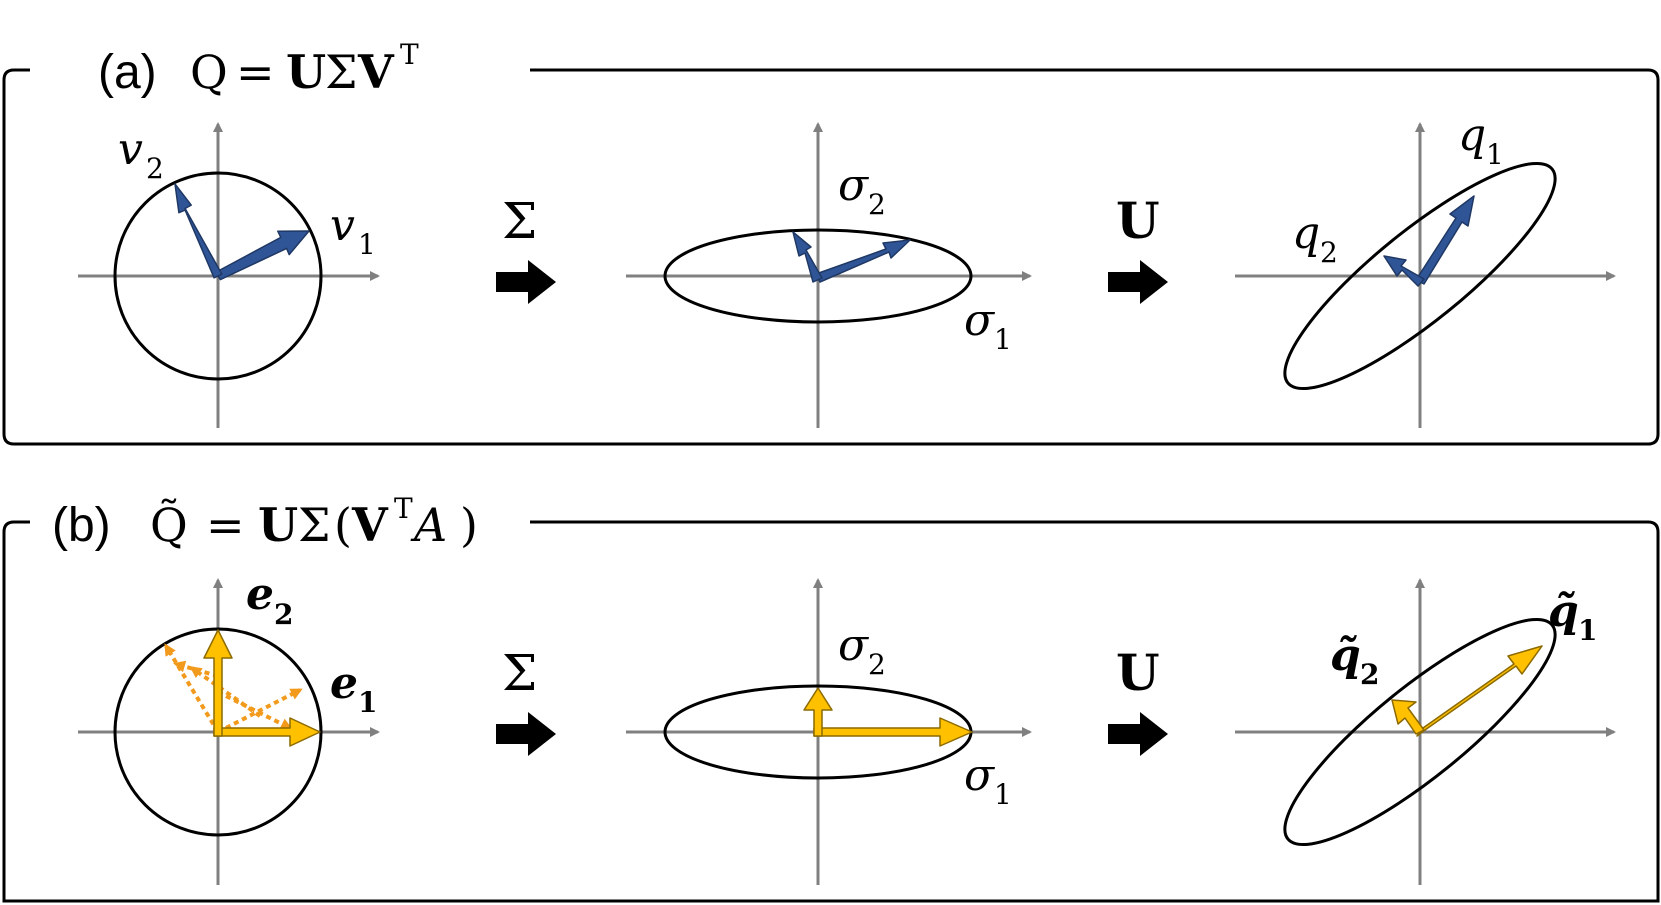 The height and width of the screenshot is (905, 1661). I want to click on dashed-v2-vector, so click(192, 688).